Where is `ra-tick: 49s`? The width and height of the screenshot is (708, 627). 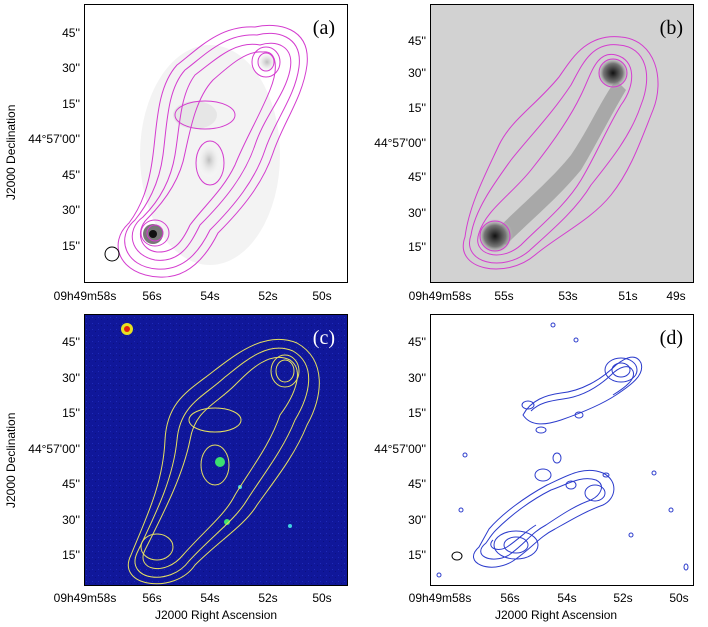 ra-tick: 49s is located at coordinates (676, 296).